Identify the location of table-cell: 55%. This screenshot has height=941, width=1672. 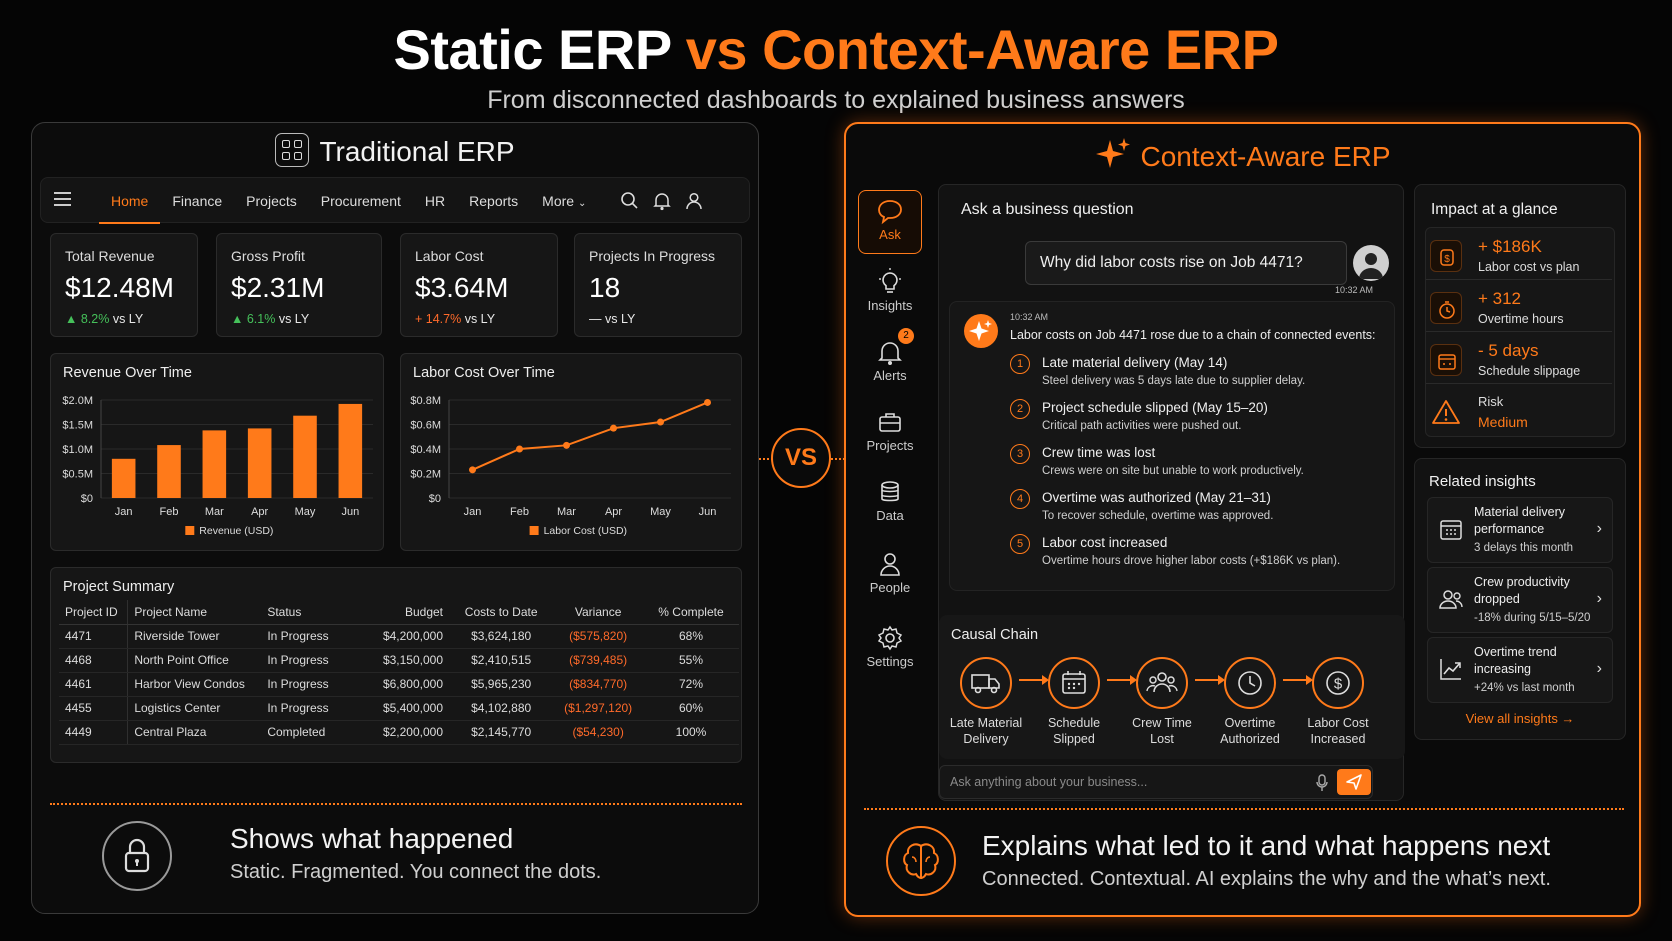
(690, 660).